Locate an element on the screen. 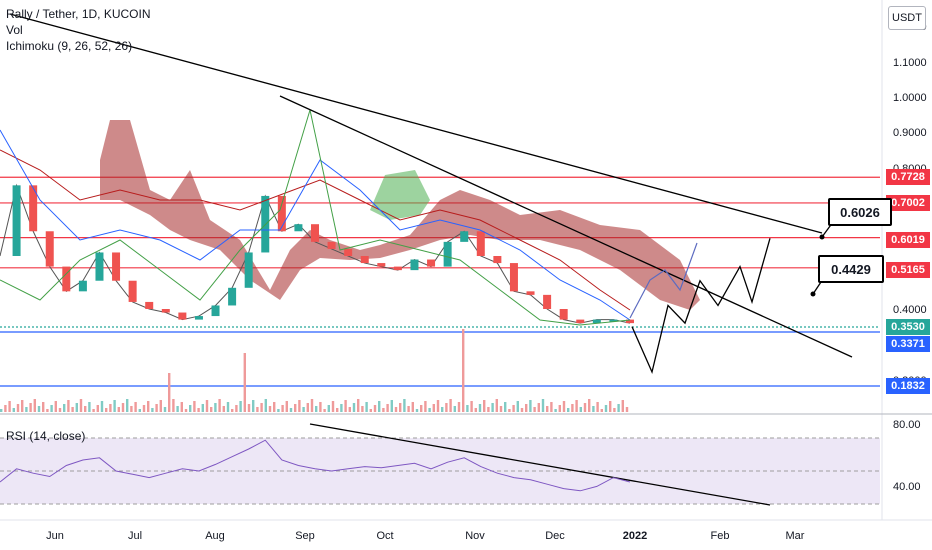  callout-0-6026: 0.6026 is located at coordinates (860, 212).